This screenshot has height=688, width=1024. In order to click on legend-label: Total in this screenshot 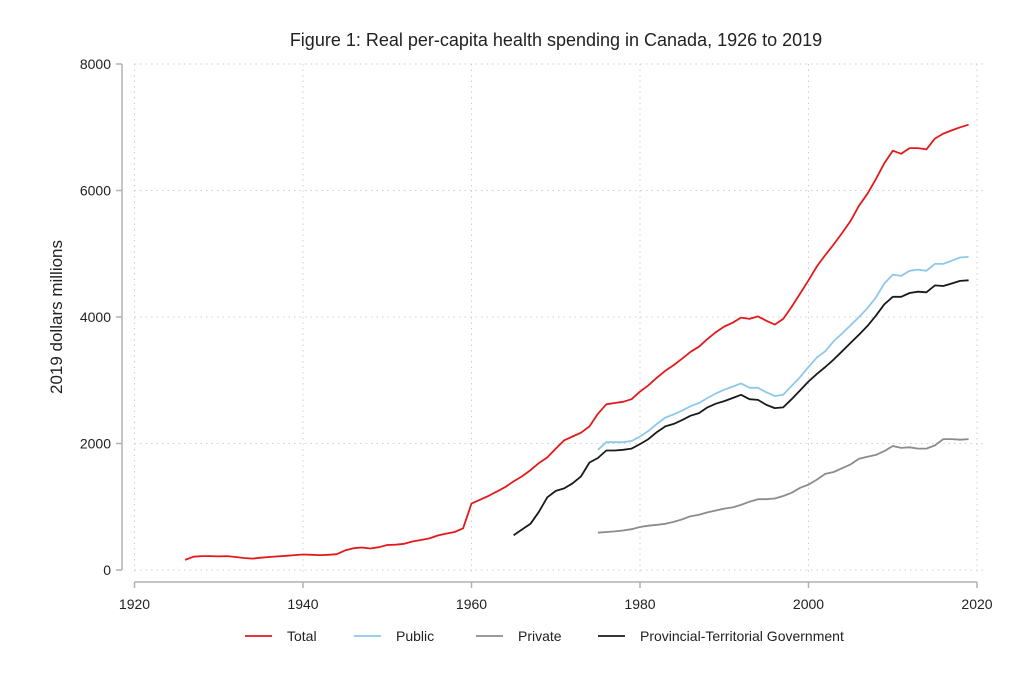, I will do `click(302, 636)`.